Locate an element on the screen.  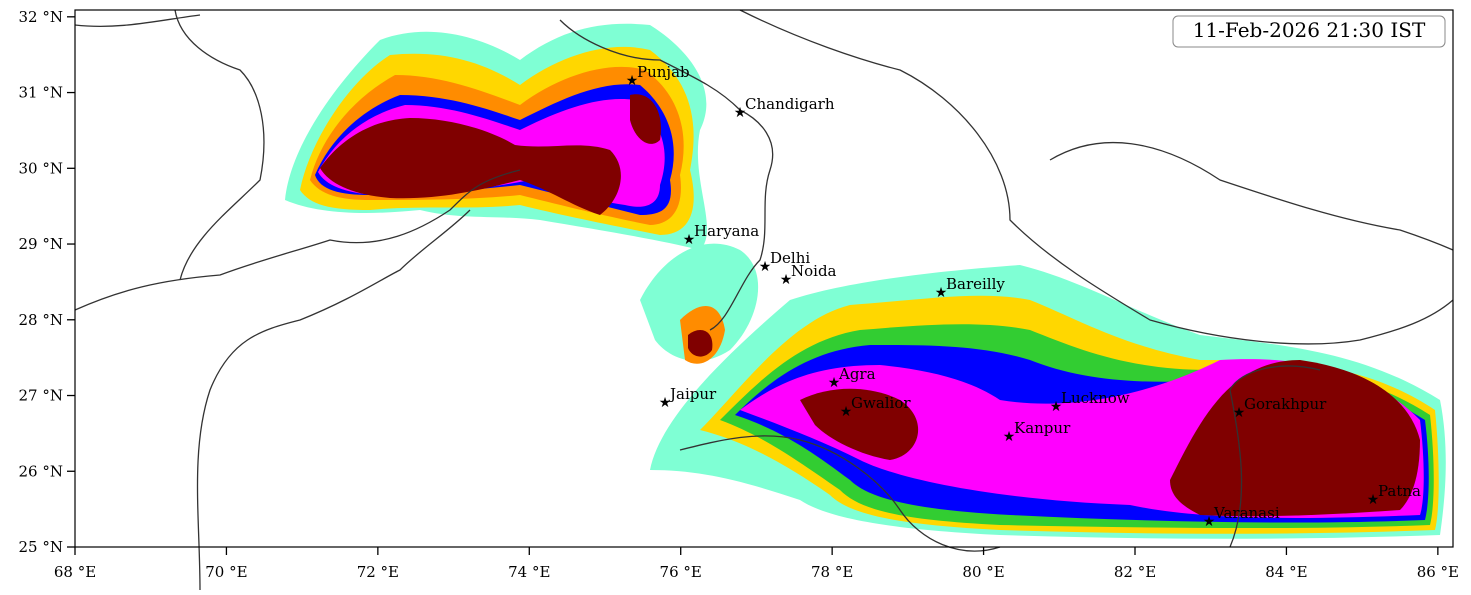
x-tick-label: 80 °E is located at coordinates (983, 572).